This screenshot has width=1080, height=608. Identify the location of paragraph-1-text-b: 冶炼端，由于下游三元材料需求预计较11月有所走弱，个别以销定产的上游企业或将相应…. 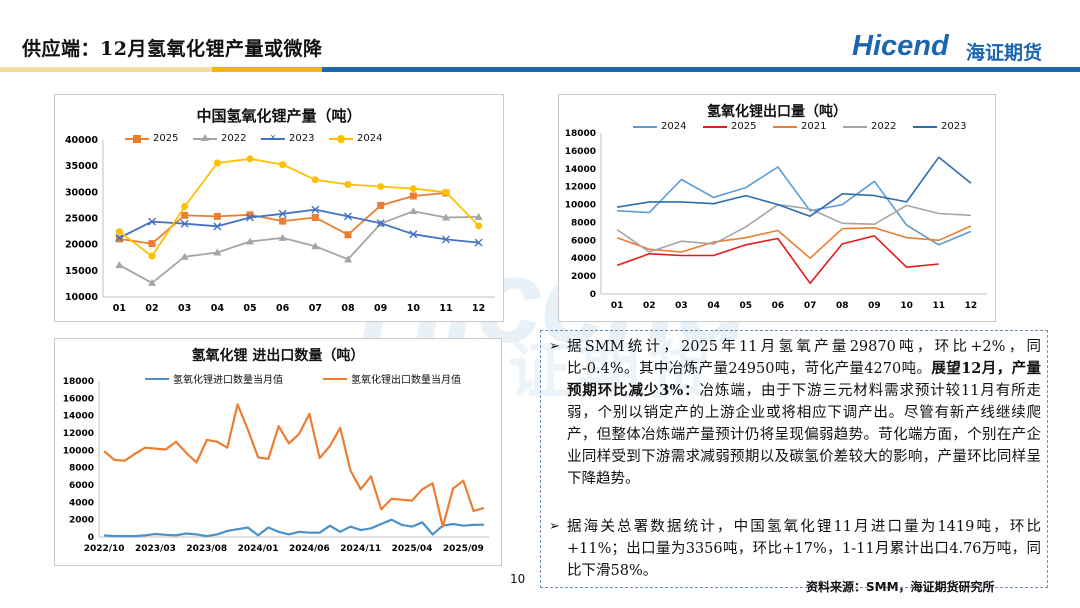
(804, 435).